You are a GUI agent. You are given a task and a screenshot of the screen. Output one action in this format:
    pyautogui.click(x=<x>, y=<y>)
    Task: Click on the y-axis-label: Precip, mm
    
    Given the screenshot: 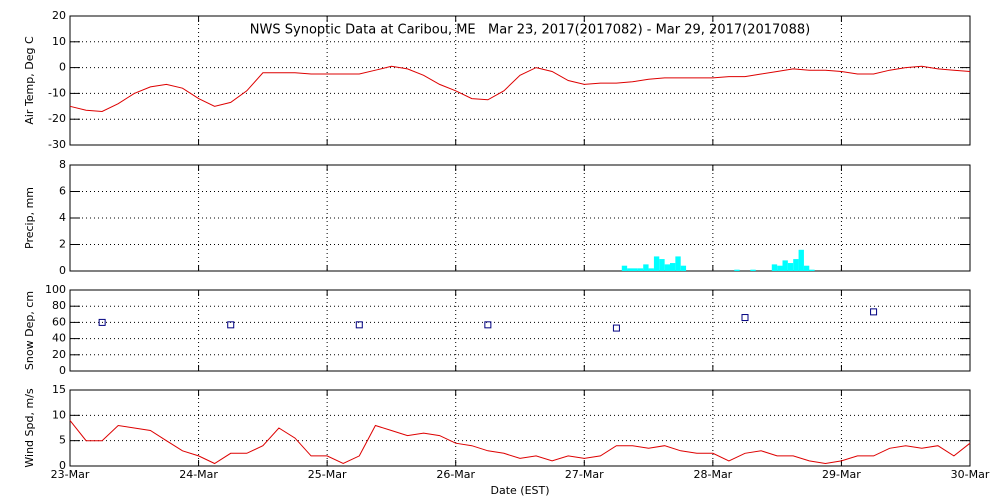 What is the action you would take?
    pyautogui.click(x=29, y=218)
    